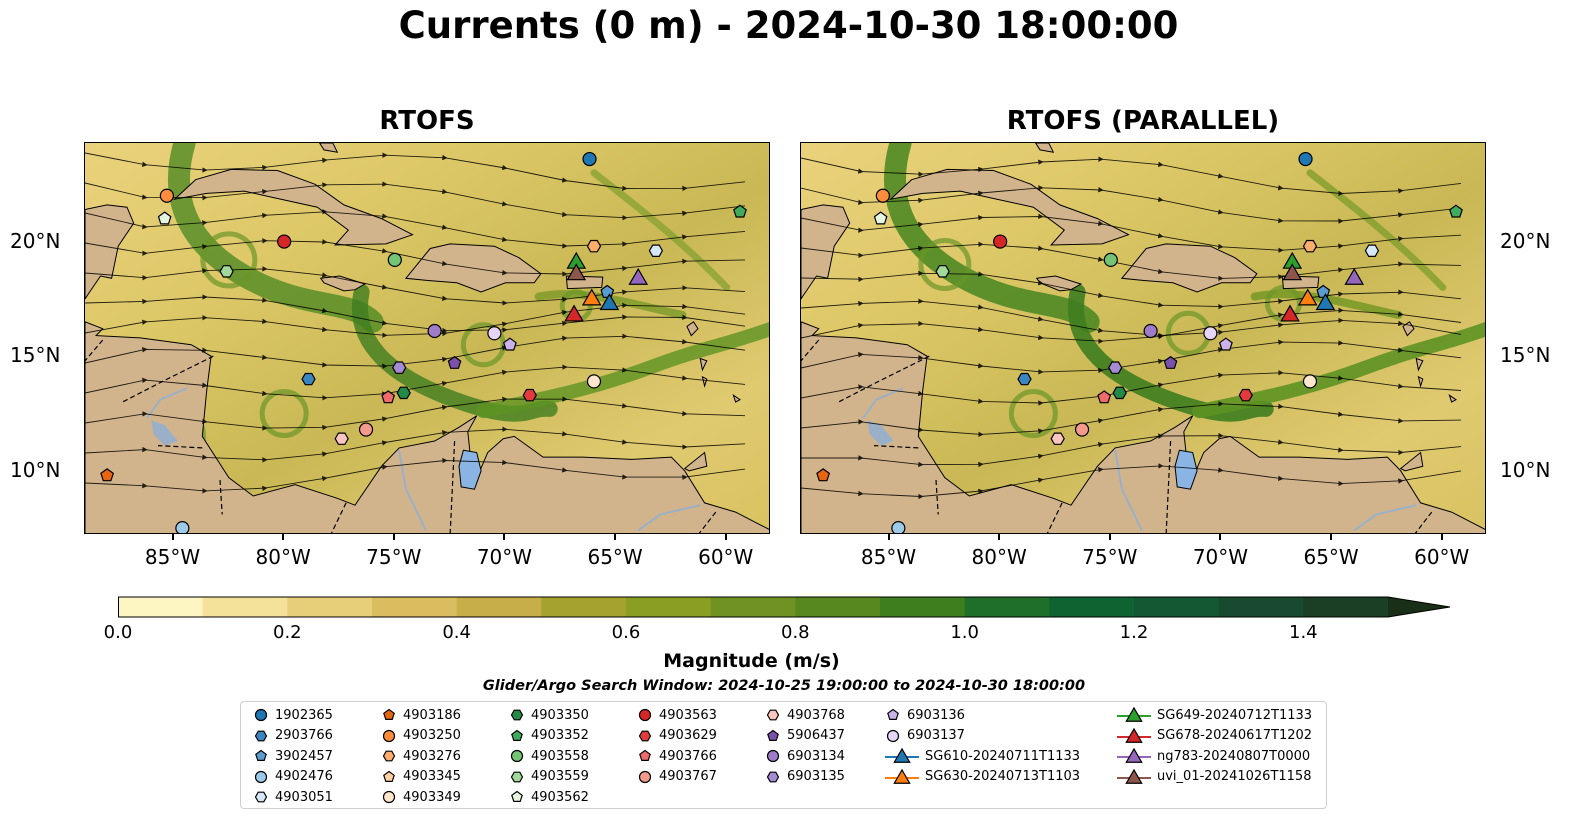 Image resolution: width=1577 pixels, height=827 pixels. What do you see at coordinates (1003, 777) in the screenshot?
I see `legend-label: SG630-20240713T1103` at bounding box center [1003, 777].